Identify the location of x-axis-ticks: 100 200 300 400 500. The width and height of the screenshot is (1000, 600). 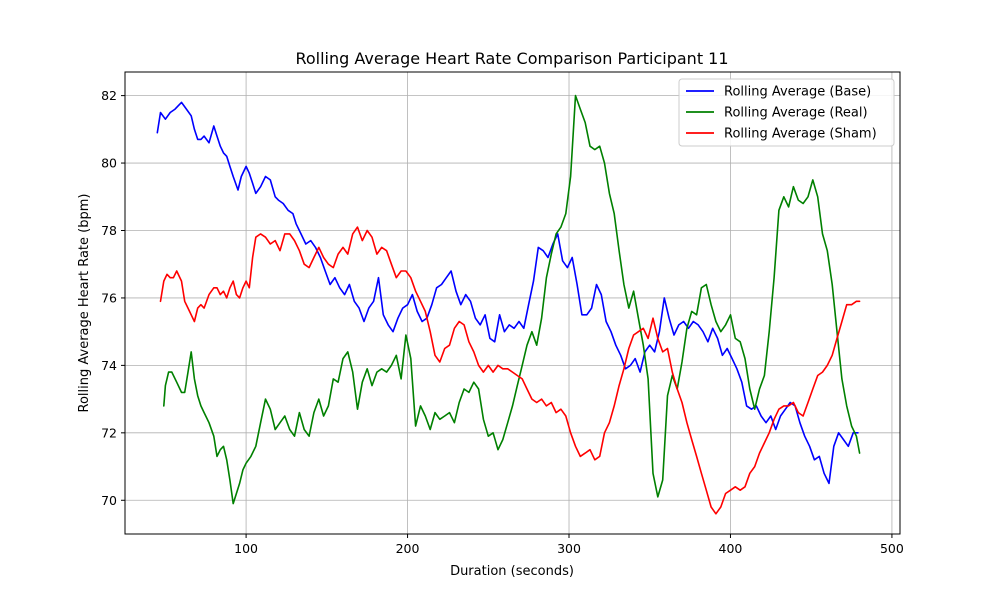
(569, 545).